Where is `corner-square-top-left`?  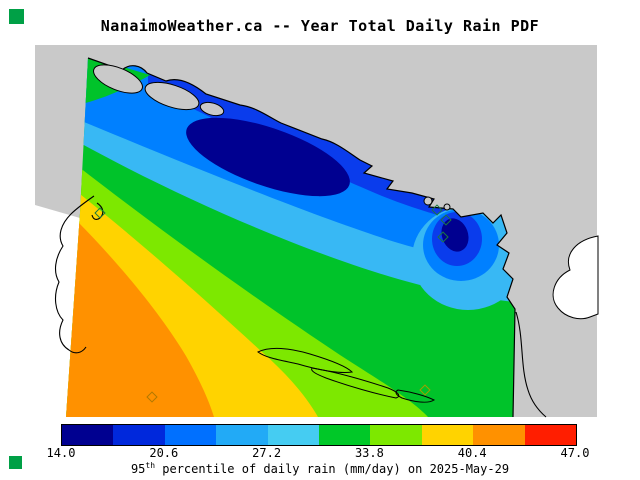
corner-square-top-left is located at coordinates (16, 16).